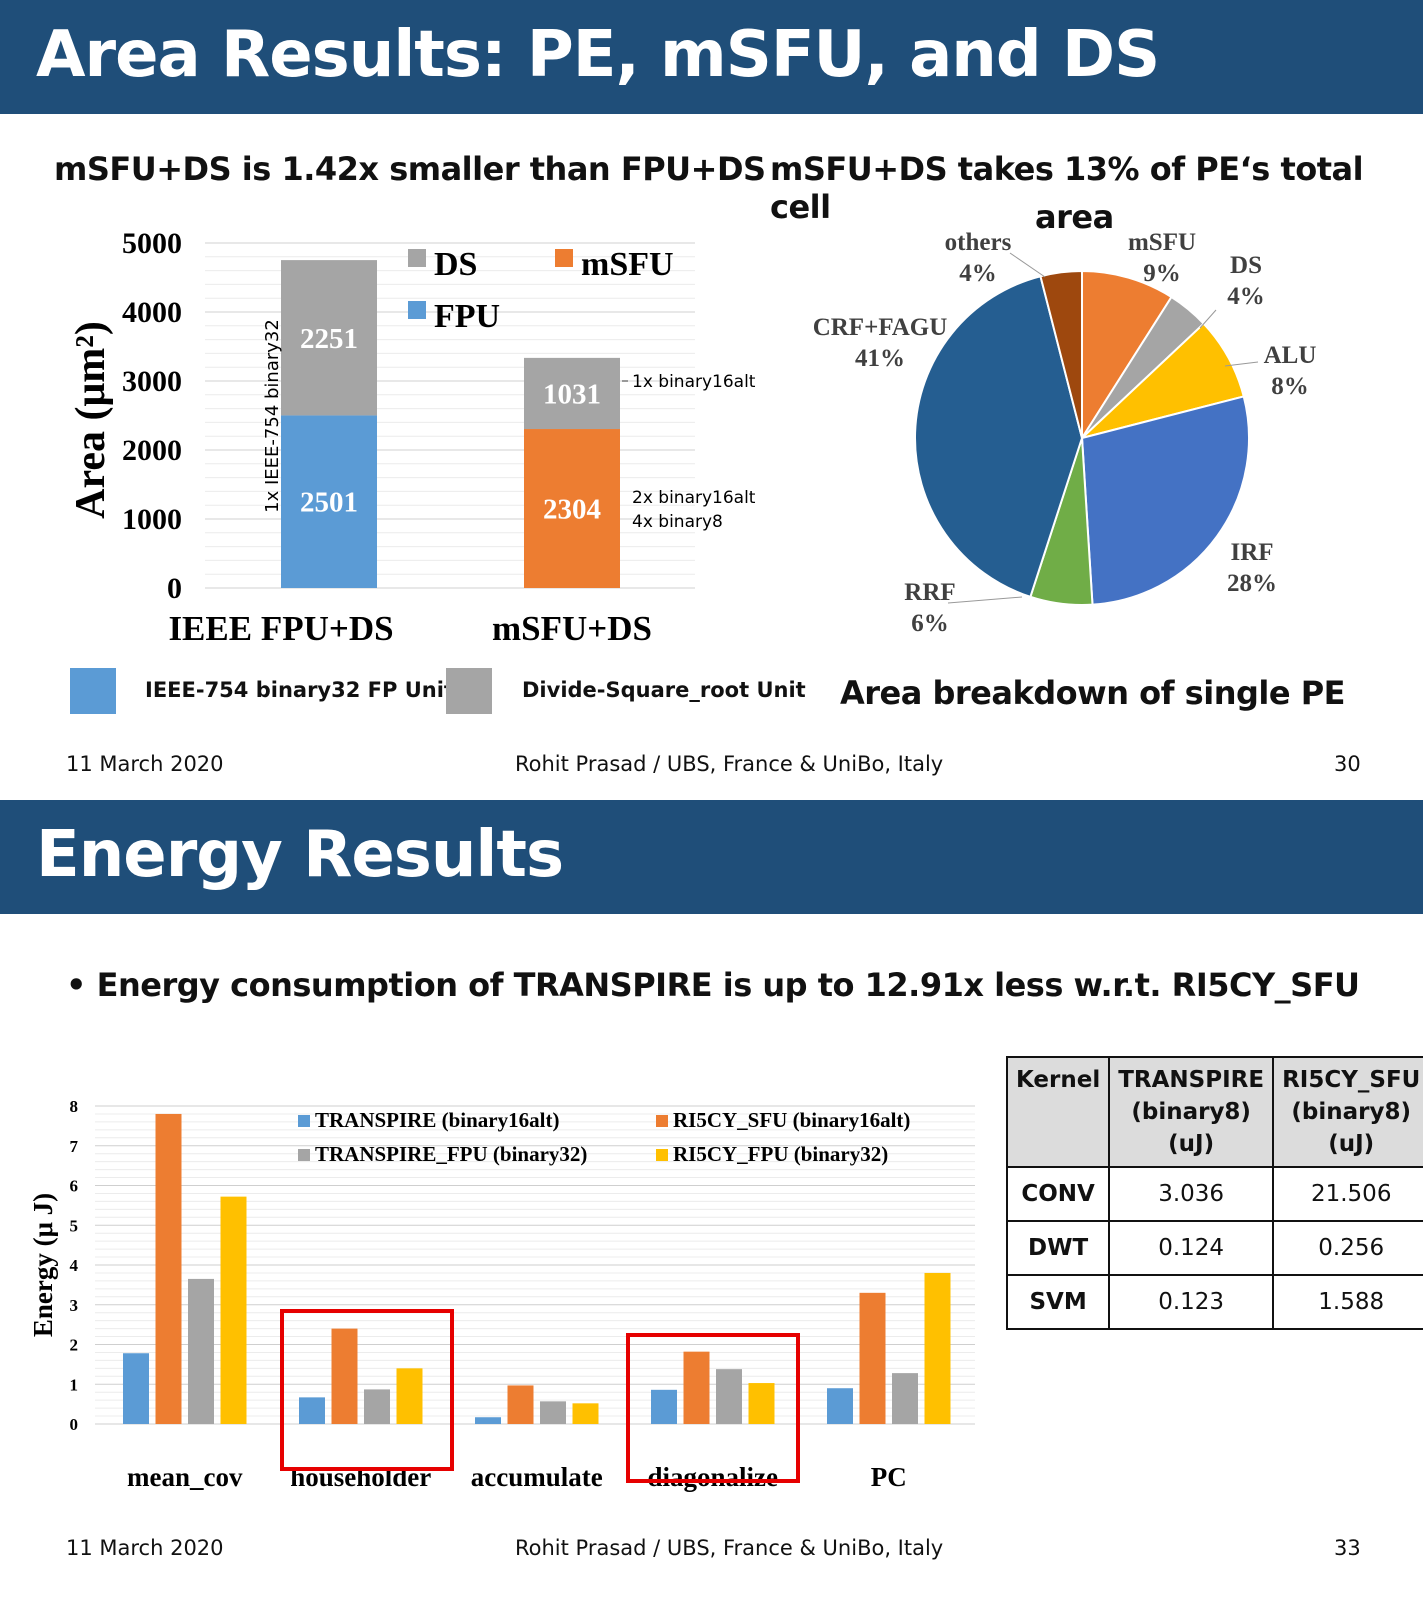 The image size is (1423, 1600). What do you see at coordinates (1214, 1194) in the screenshot?
I see `table-row: CONV 3.036 21.506` at bounding box center [1214, 1194].